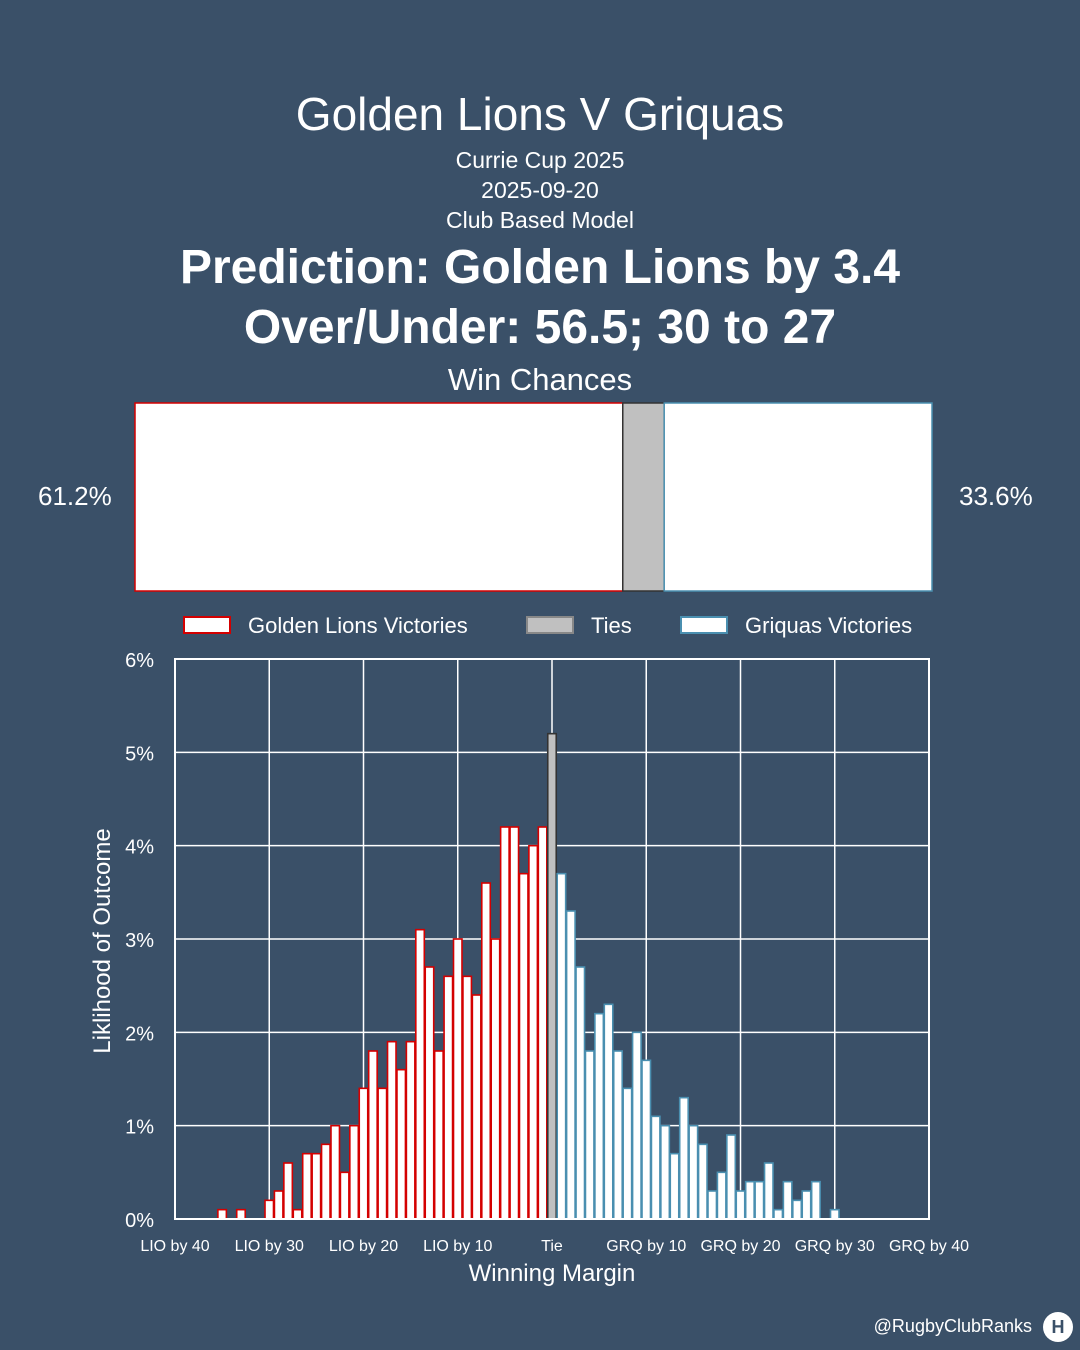 The image size is (1080, 1350). I want to click on legend-away-swatch, so click(704, 625).